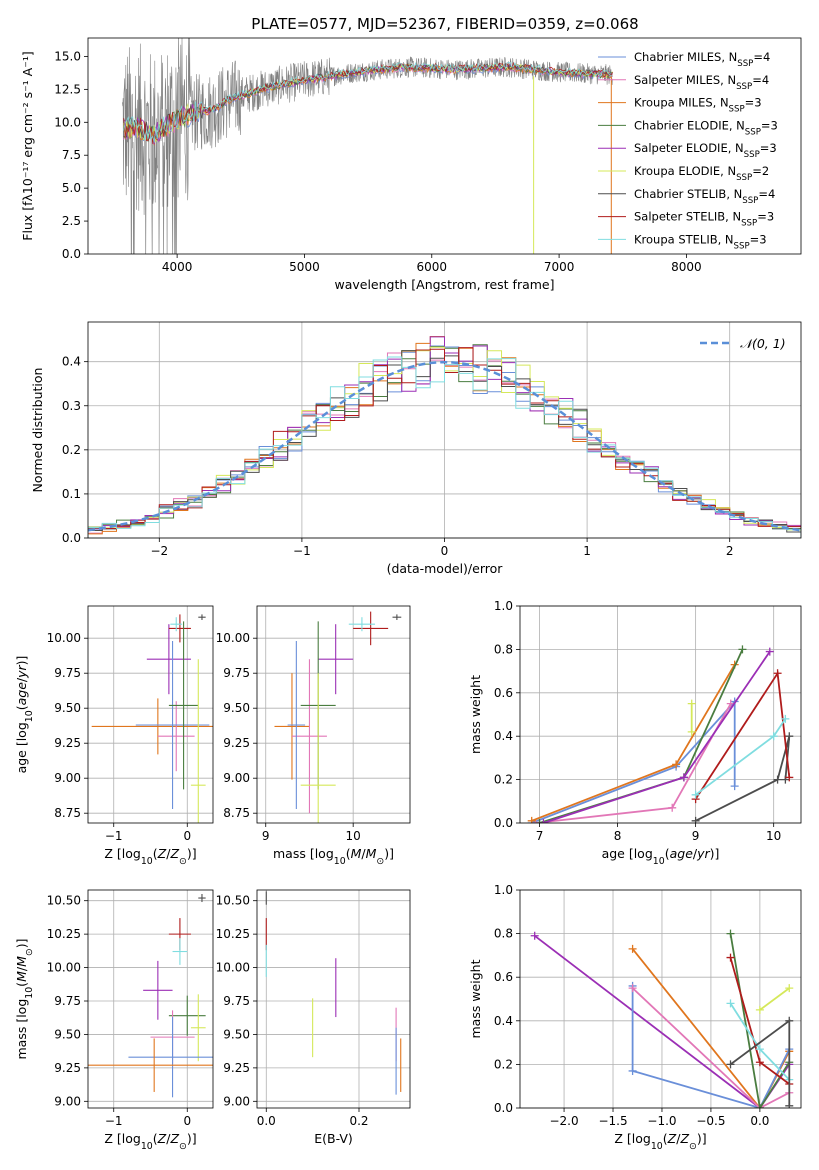  What do you see at coordinates (24, 715) in the screenshot?
I see `y-axis-label: age [log10(age/yr)]` at bounding box center [24, 715].